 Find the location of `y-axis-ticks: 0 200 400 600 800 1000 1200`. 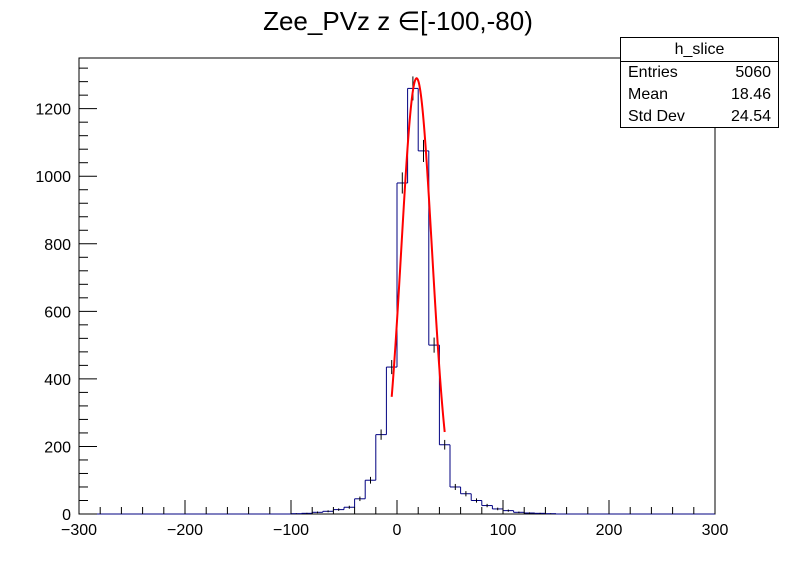

y-axis-ticks: 0 200 400 600 800 1000 1200 is located at coordinates (66, 295).